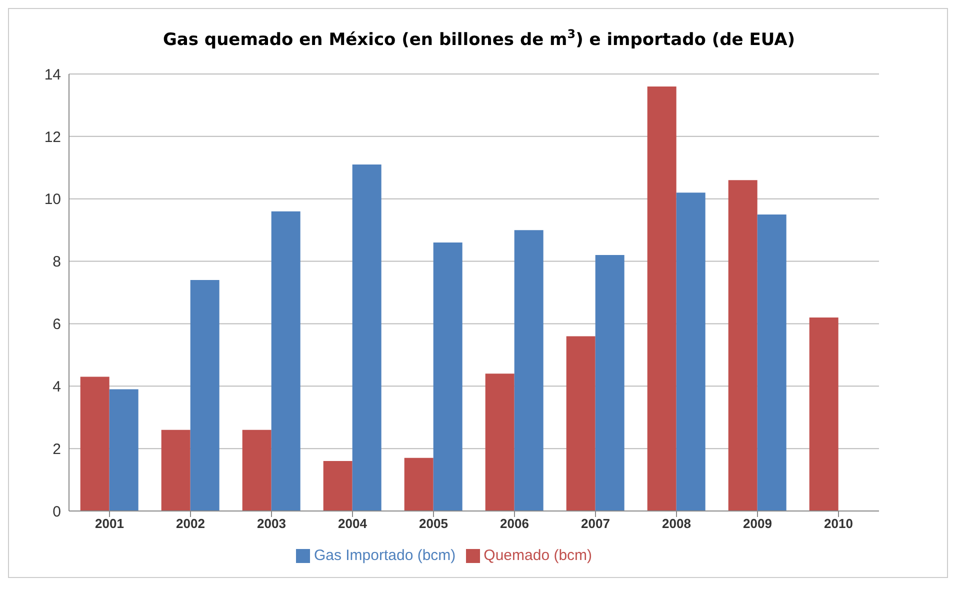 Image resolution: width=961 pixels, height=592 pixels. I want to click on x-tick-label: 2007, so click(595, 524).